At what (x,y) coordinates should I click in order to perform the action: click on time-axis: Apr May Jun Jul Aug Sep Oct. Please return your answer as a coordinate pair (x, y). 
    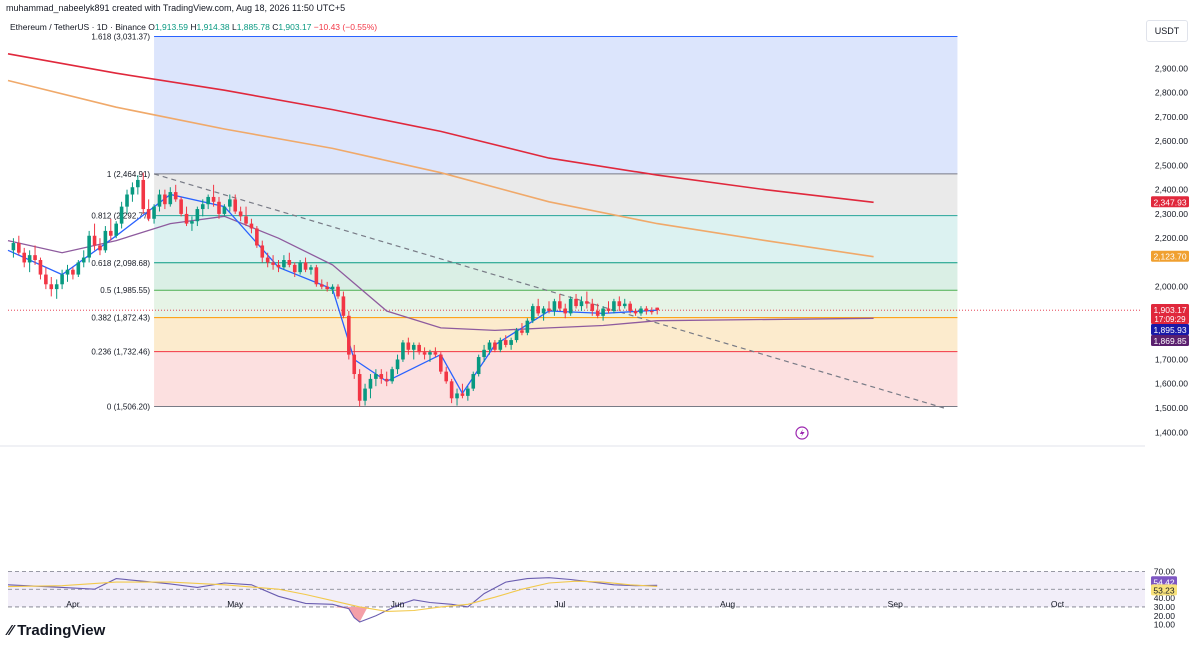
    Looking at the image, I should click on (565, 604).